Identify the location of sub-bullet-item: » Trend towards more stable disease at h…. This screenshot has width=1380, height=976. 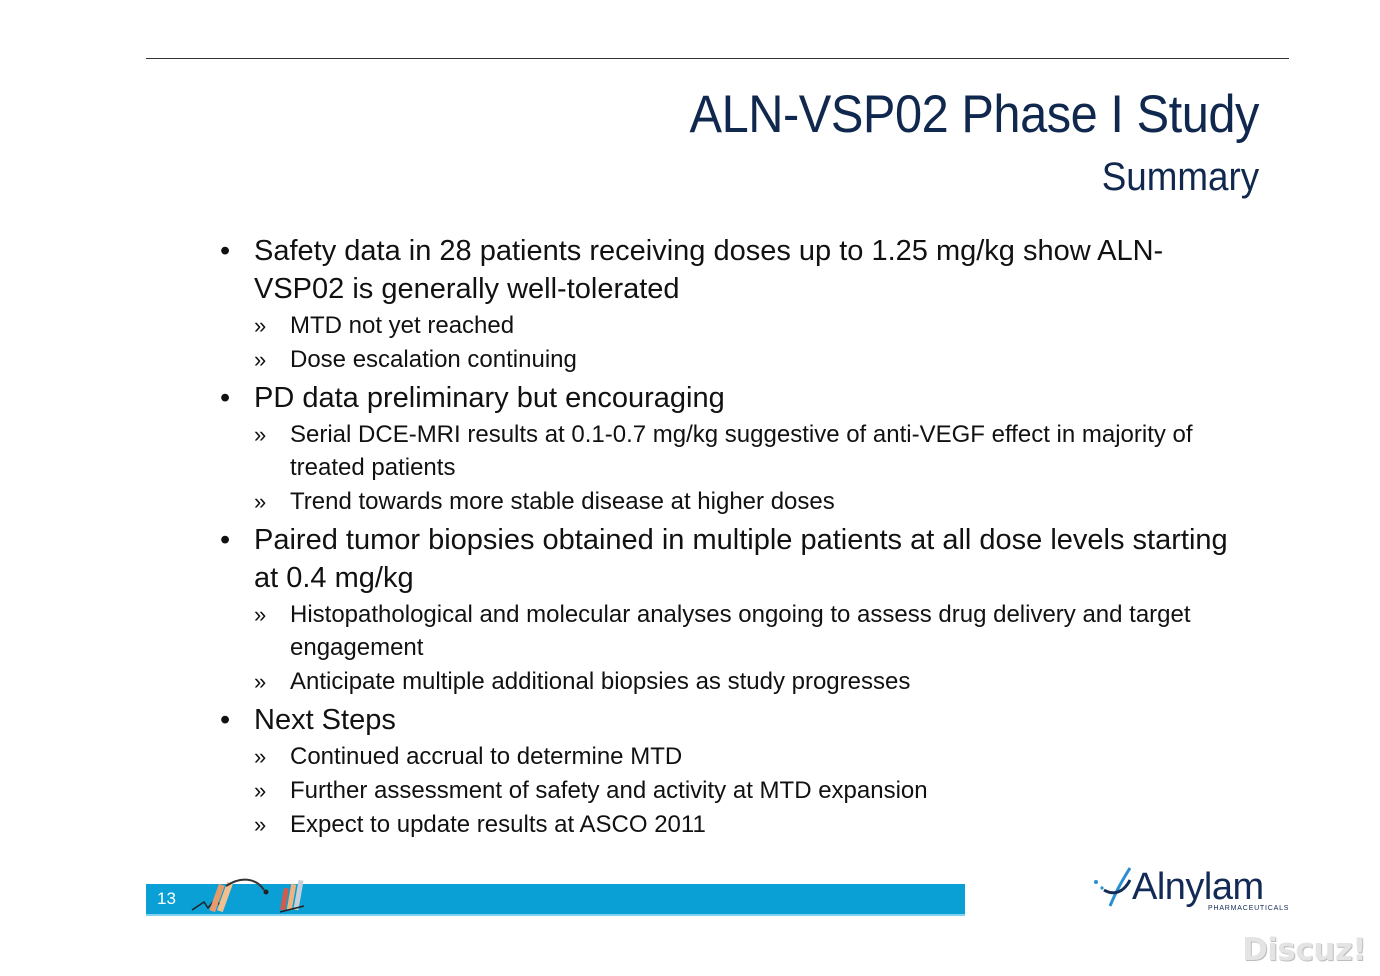
(723, 501).